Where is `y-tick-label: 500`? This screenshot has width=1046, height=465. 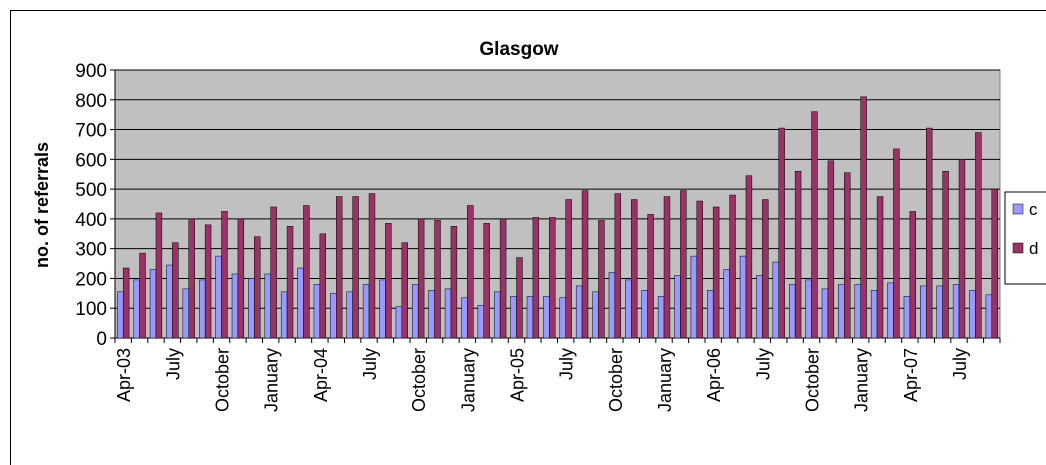
y-tick-label: 500 is located at coordinates (91, 190).